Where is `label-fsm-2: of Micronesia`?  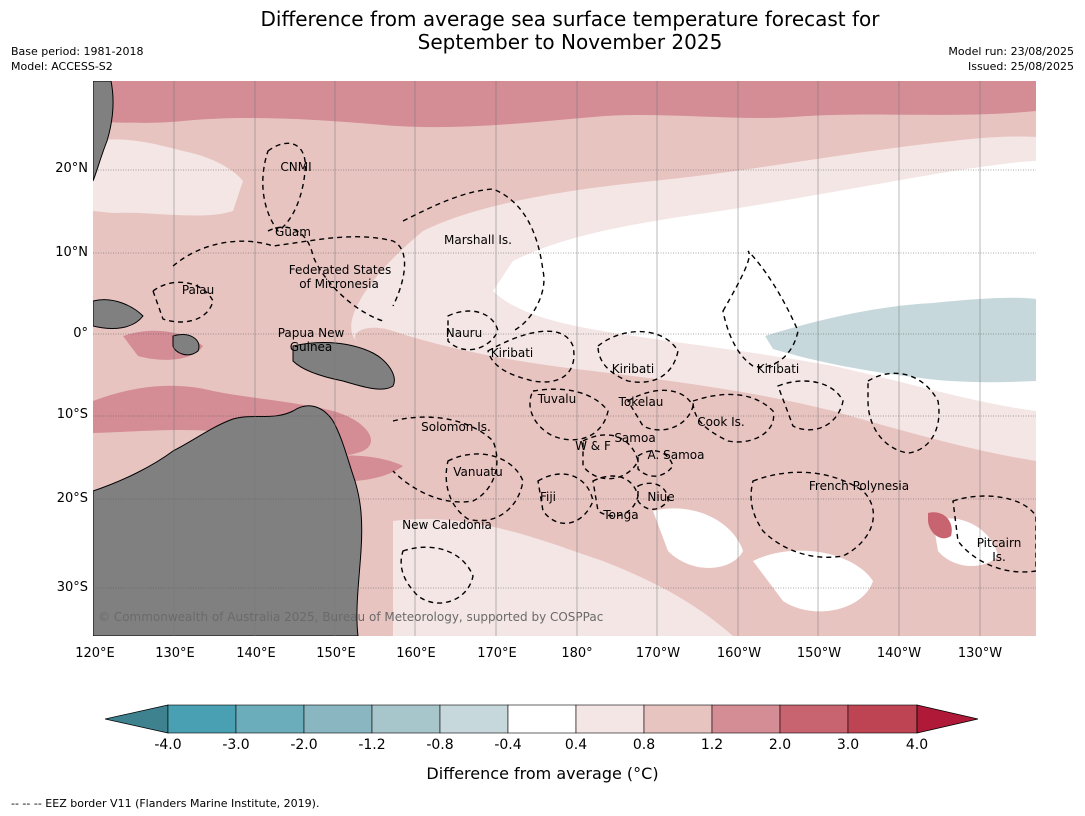 label-fsm-2: of Micronesia is located at coordinates (339, 284).